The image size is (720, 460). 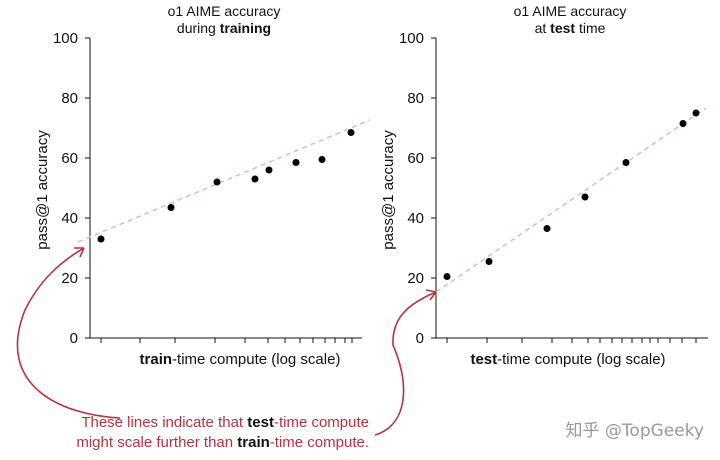 I want to click on annotation-arrow-left, so click(x=68, y=333).